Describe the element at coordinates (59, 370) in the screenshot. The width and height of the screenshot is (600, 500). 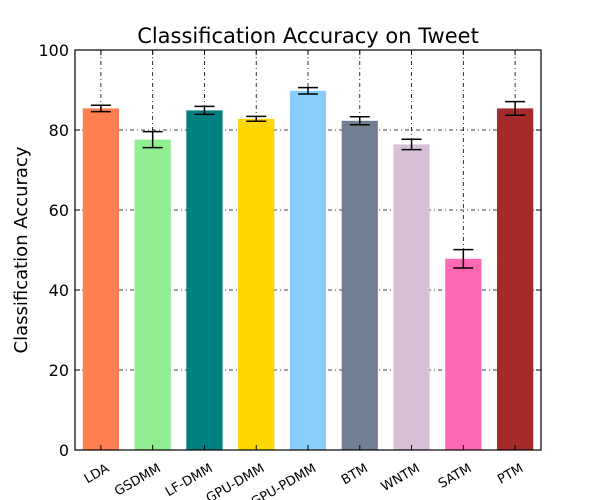
I see `y-tick-label: 20` at that location.